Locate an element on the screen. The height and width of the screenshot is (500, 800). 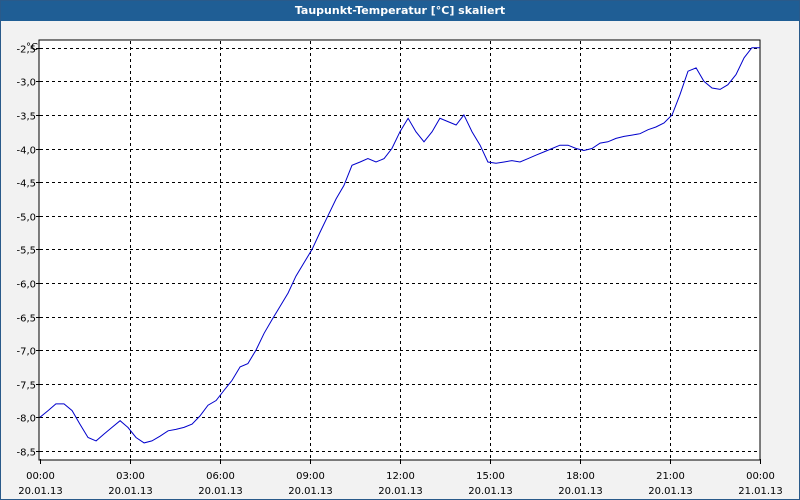
y-tick-label: -8,5 is located at coordinates (26, 453).